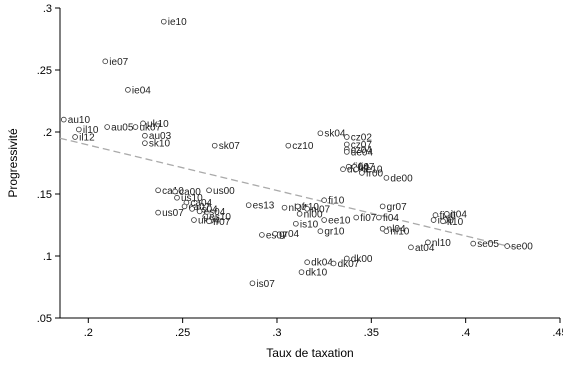 This screenshot has width=563, height=365. Describe the element at coordinates (289, 234) in the screenshot. I see `point-label: gr04` at that location.